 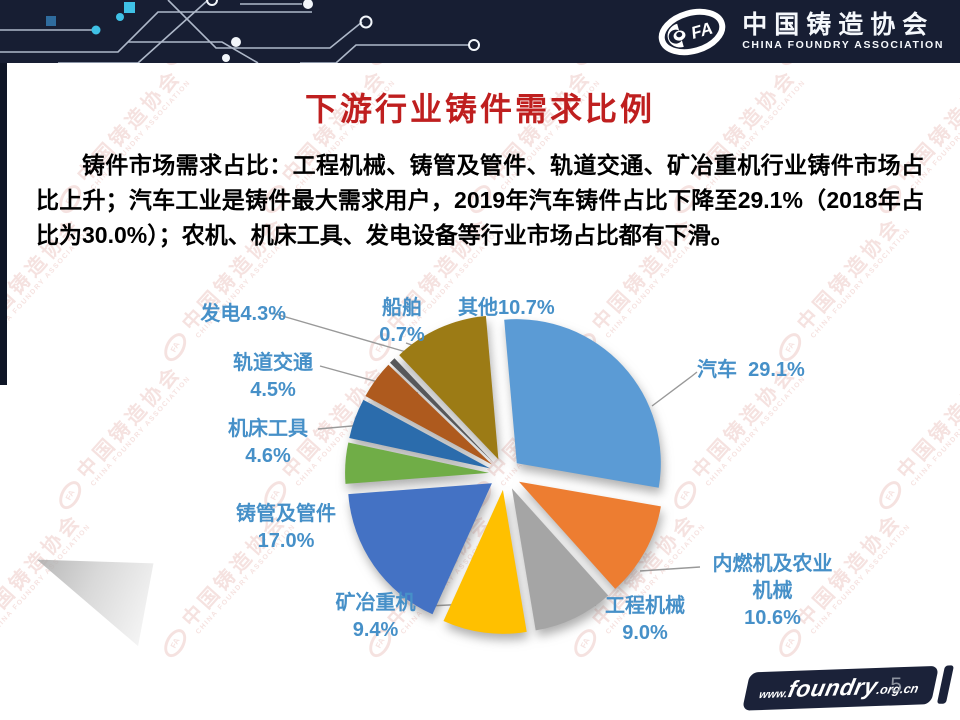 What do you see at coordinates (402, 321) in the screenshot?
I see `pie-label-8: 船舶 0.7%` at bounding box center [402, 321].